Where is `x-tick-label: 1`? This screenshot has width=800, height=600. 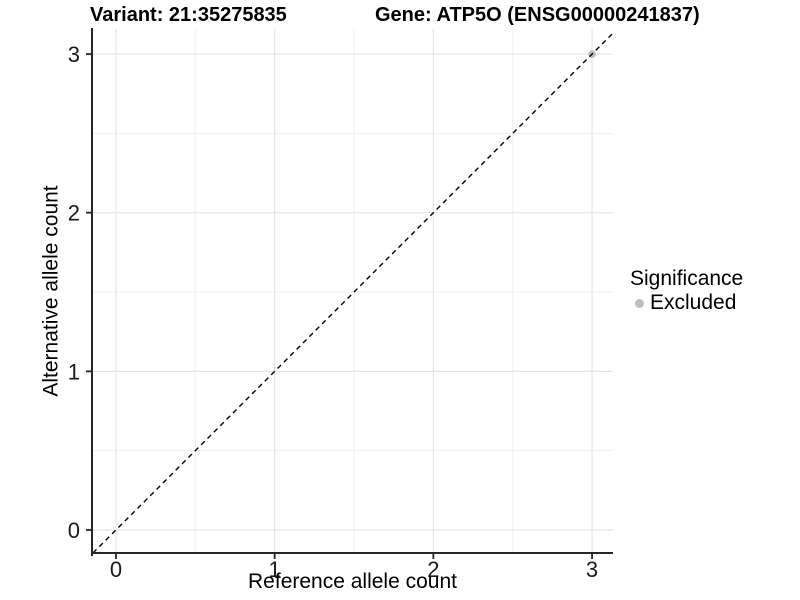 x-tick-label: 1 is located at coordinates (275, 569).